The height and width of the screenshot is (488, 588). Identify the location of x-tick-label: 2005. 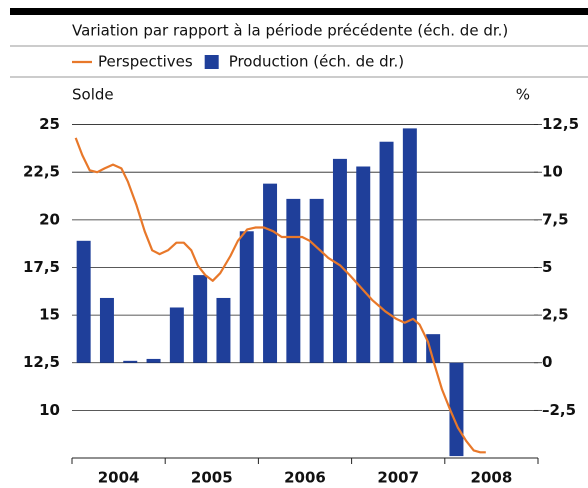
(212, 478).